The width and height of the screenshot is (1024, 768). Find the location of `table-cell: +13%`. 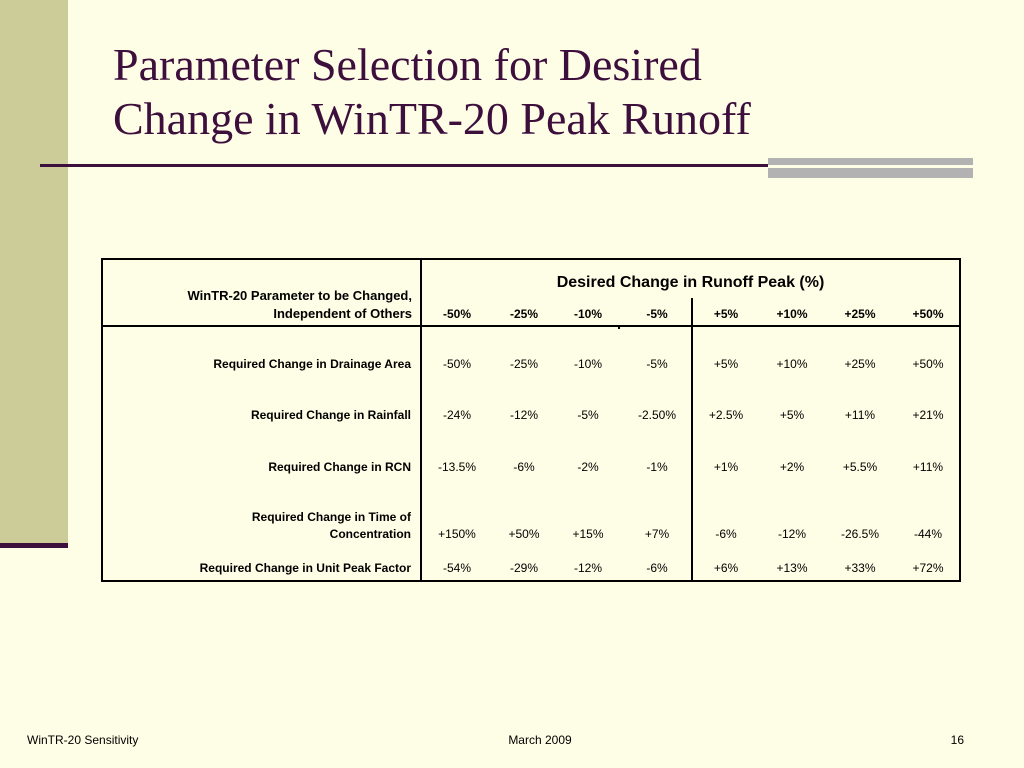

table-cell: +13% is located at coordinates (792, 568).